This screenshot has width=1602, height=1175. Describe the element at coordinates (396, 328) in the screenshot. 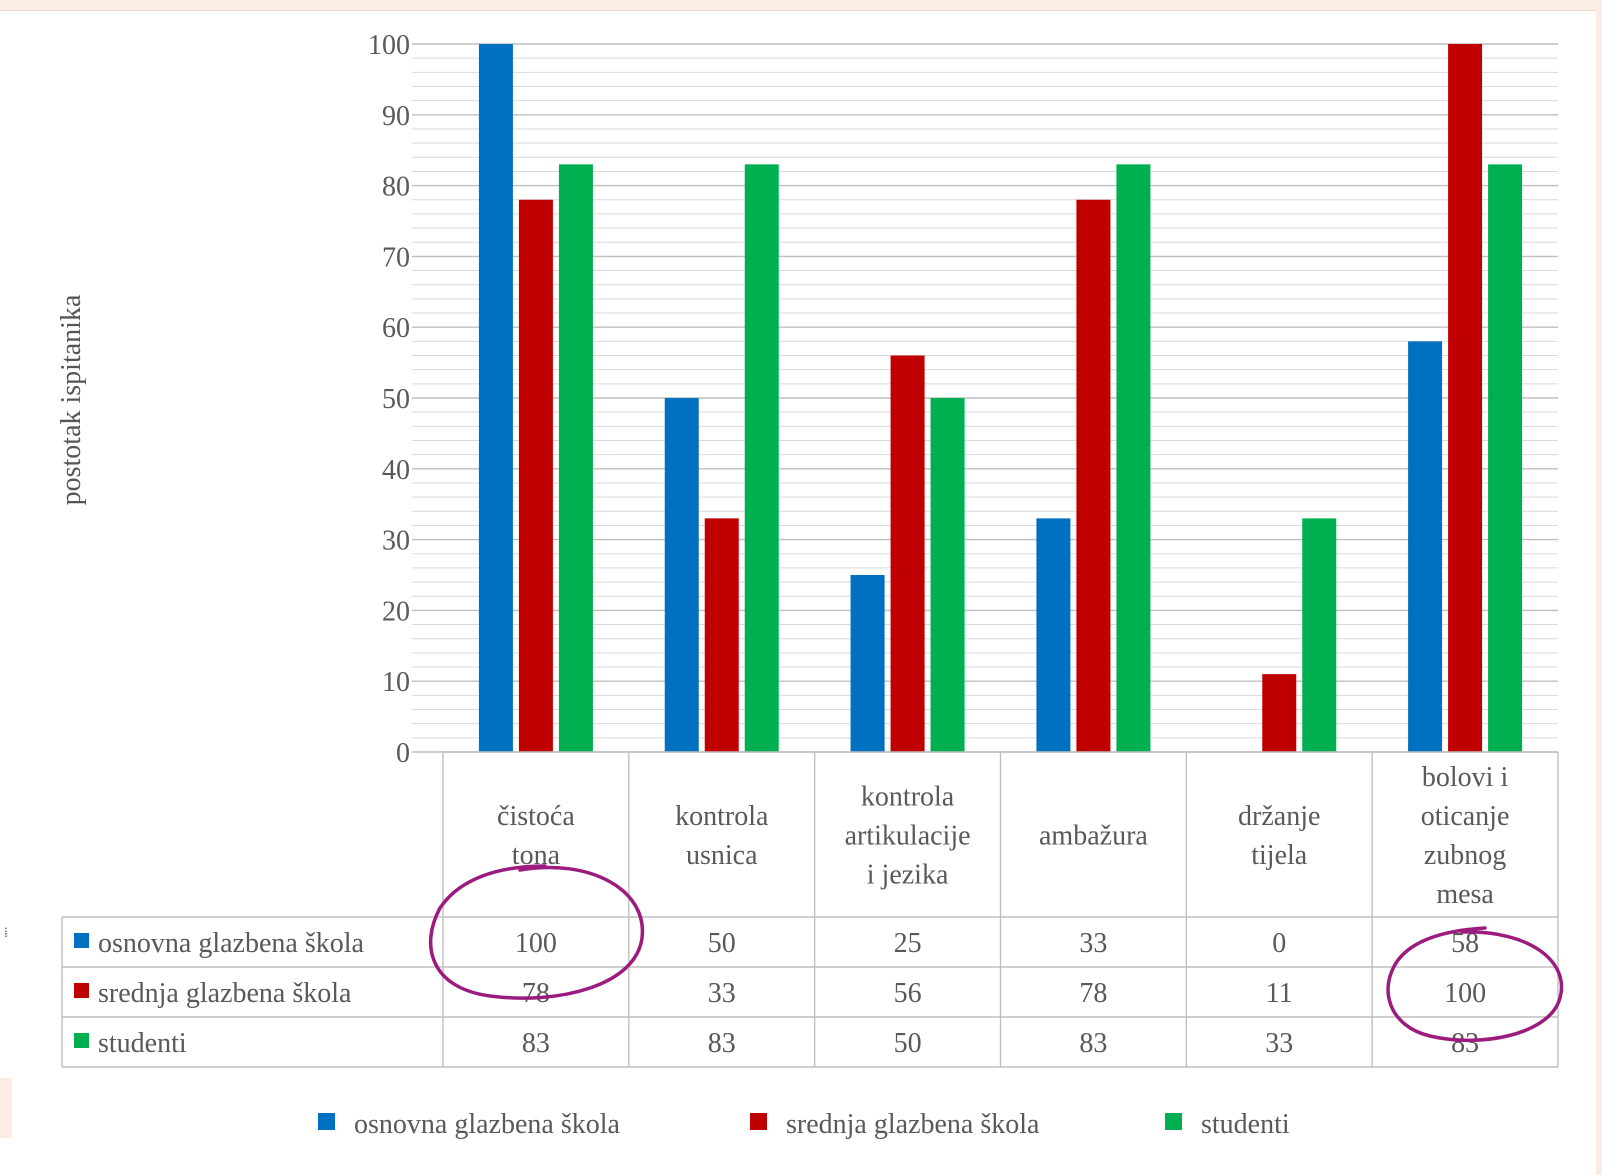

I see `y-tick-label: 60` at that location.